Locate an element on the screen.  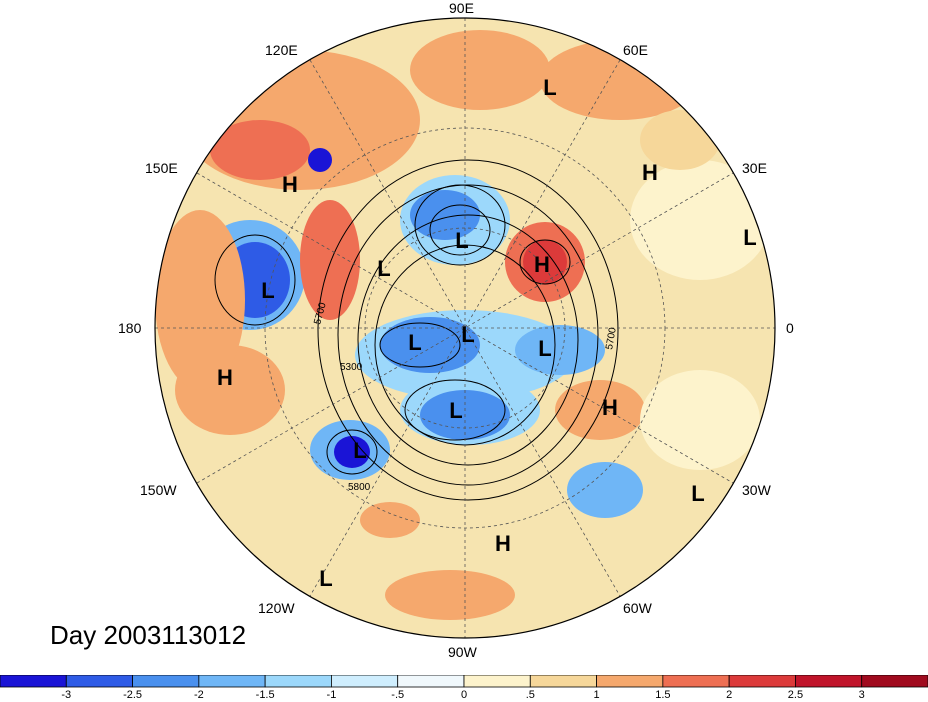
colorbar-tick-label: .5 is located at coordinates (530, 695).